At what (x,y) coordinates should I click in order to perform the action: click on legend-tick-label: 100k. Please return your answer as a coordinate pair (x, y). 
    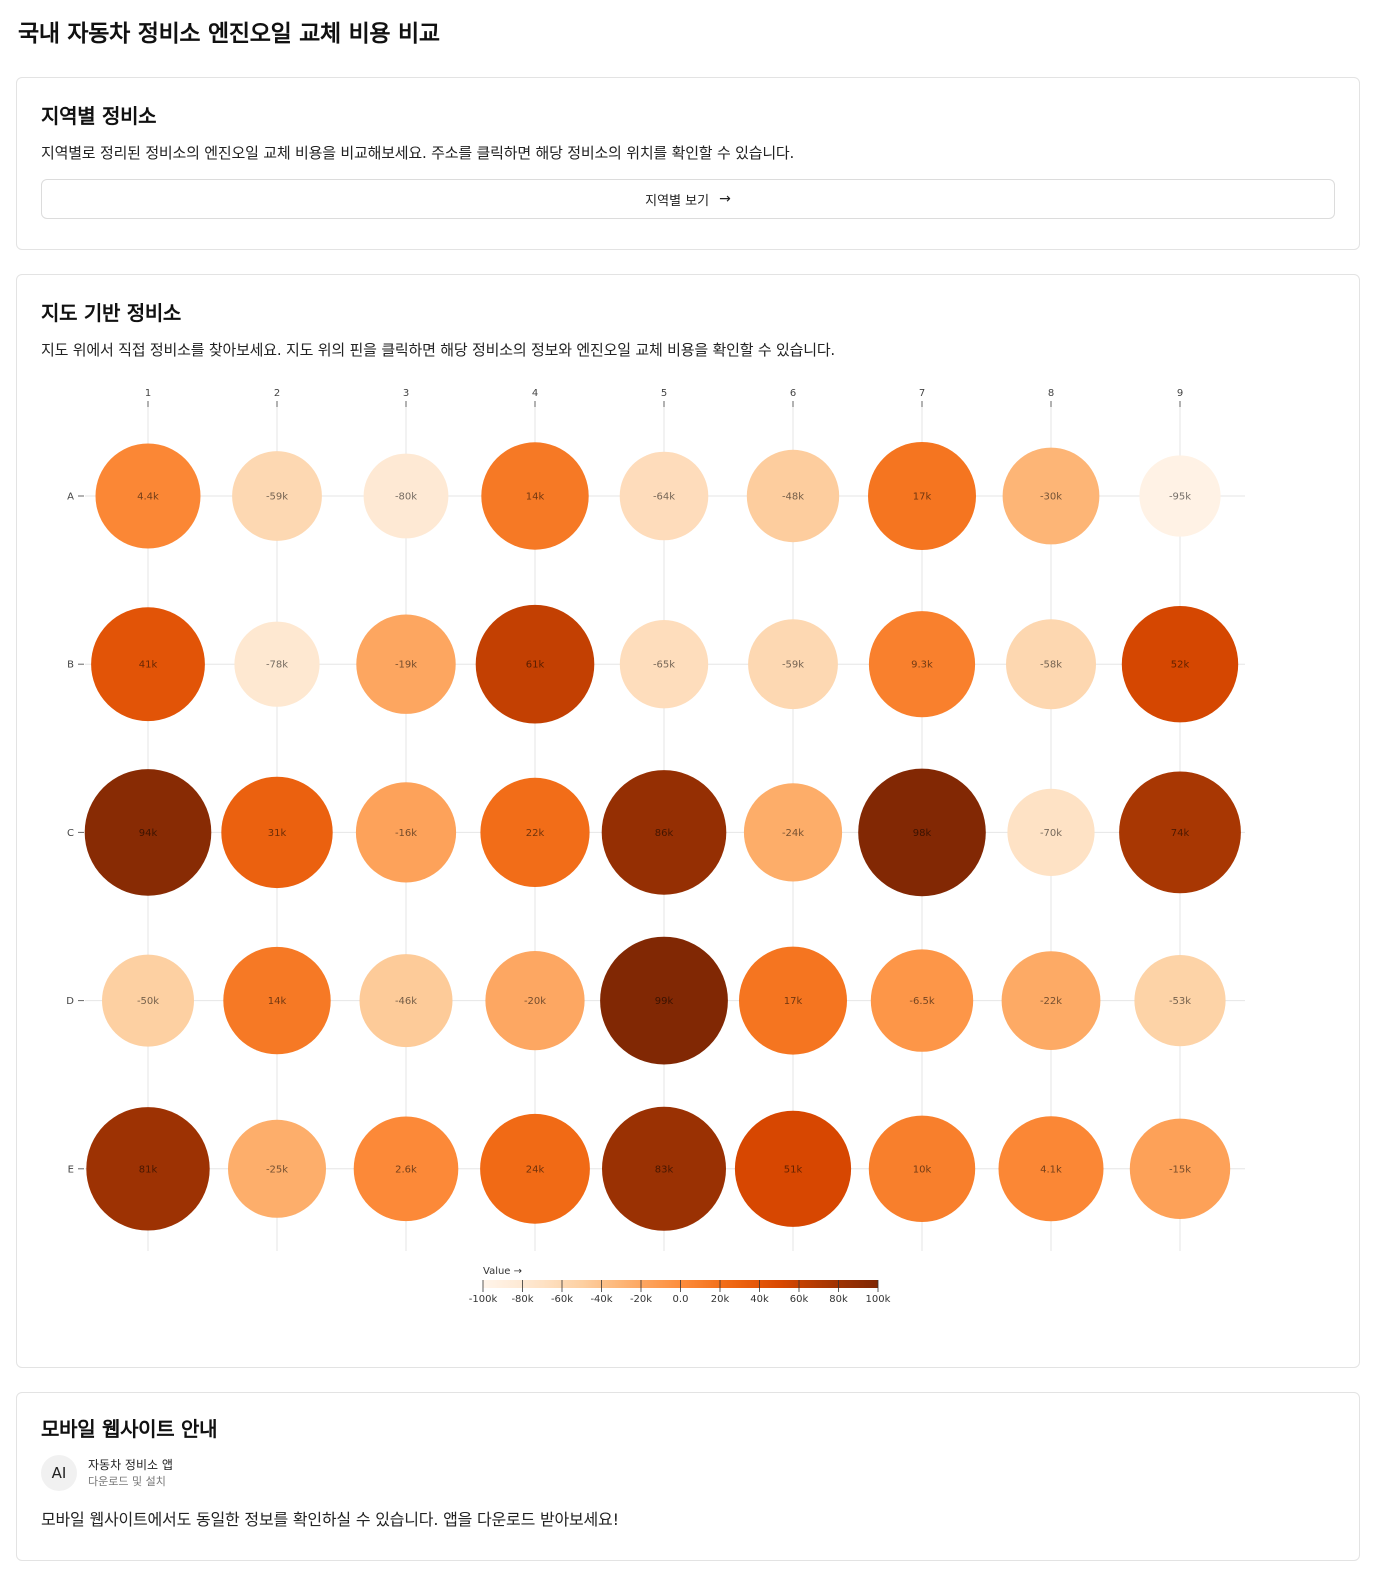
    Looking at the image, I should click on (878, 1299).